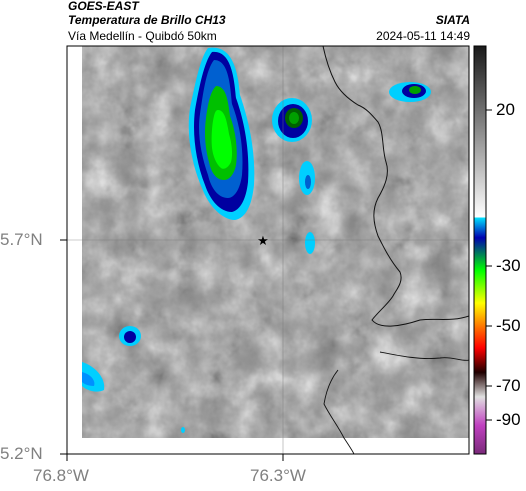 This screenshot has width=526, height=491. Describe the element at coordinates (452, 20) in the screenshot. I see `brand-label: SIATA` at that location.